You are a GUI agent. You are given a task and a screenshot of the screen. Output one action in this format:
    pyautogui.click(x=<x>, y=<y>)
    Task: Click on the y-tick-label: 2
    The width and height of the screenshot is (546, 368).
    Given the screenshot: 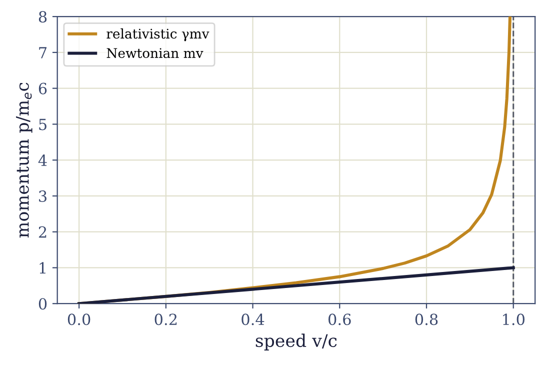 What is the action you would take?
    pyautogui.click(x=42, y=232)
    